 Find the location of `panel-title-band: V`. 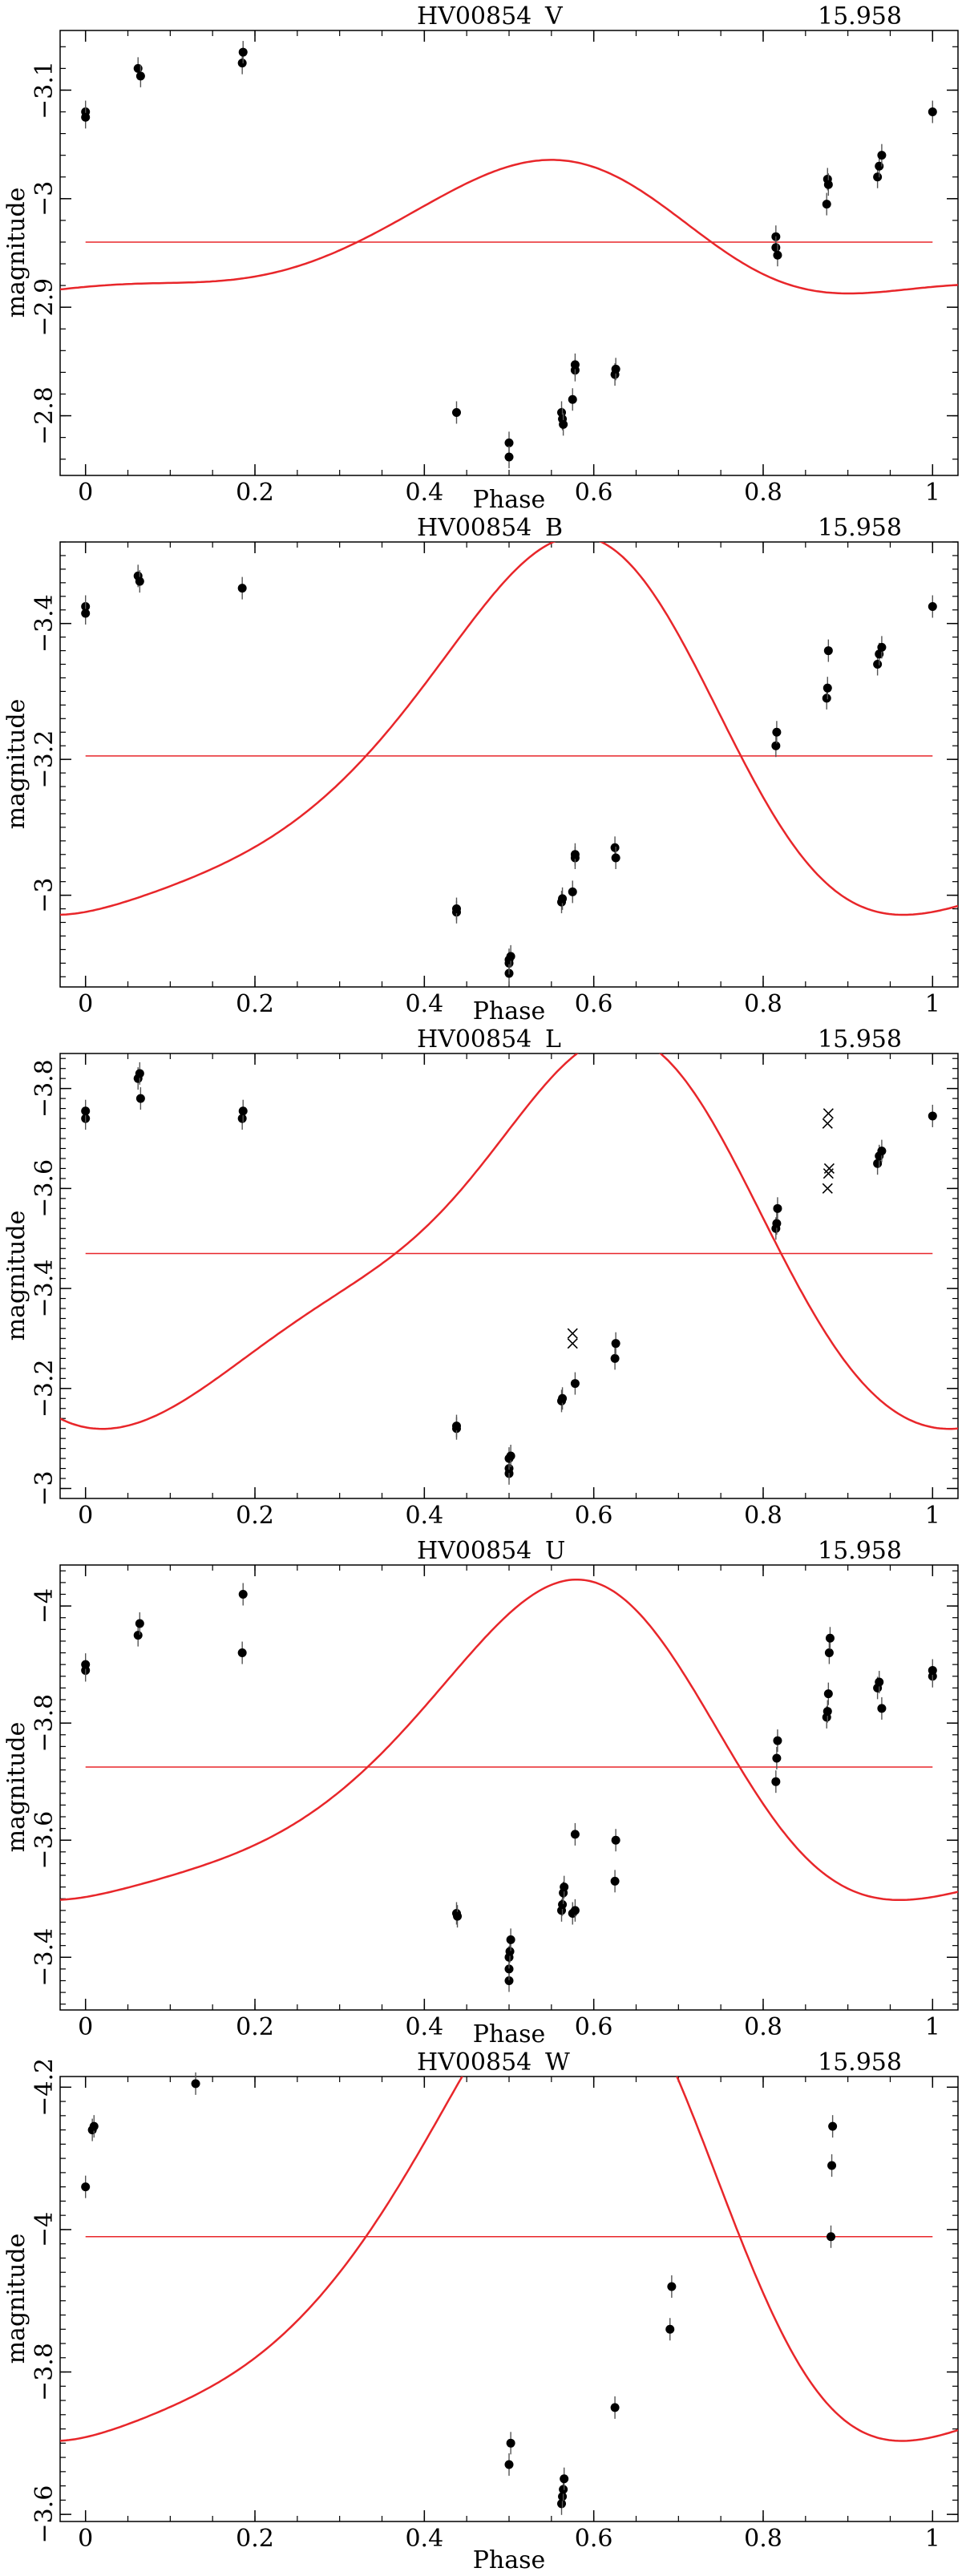

panel-title-band: V is located at coordinates (554, 16).